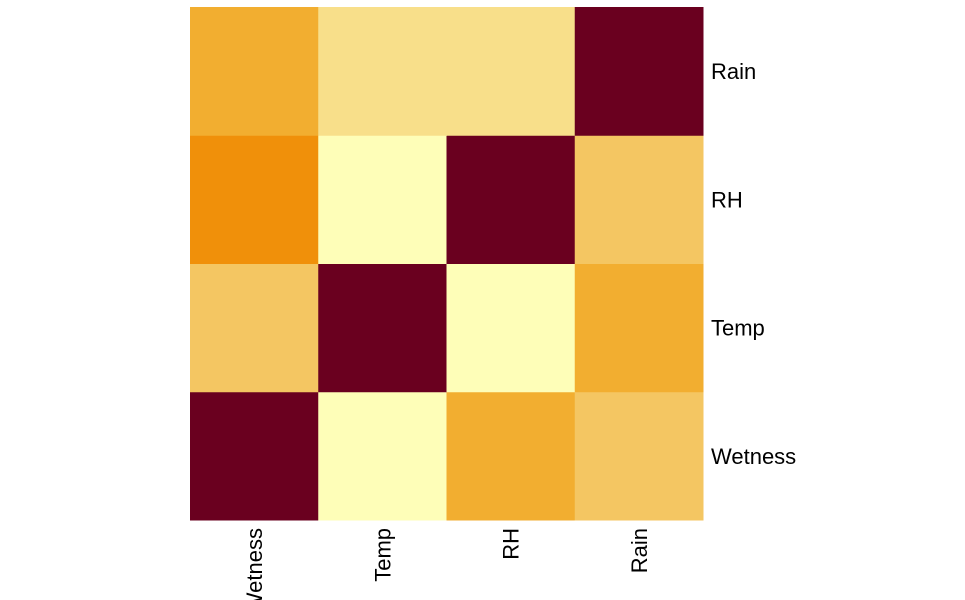 The height and width of the screenshot is (600, 965). Describe the element at coordinates (639, 71) in the screenshot. I see `heatmap-cell-rain-rain` at that location.